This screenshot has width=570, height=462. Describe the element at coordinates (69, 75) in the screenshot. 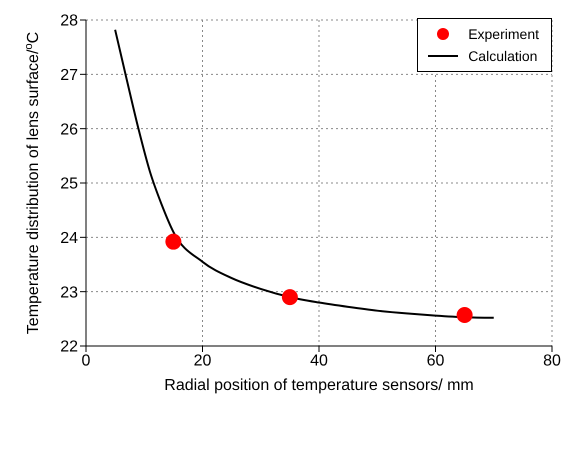

I see `y-tick-label: 27` at that location.